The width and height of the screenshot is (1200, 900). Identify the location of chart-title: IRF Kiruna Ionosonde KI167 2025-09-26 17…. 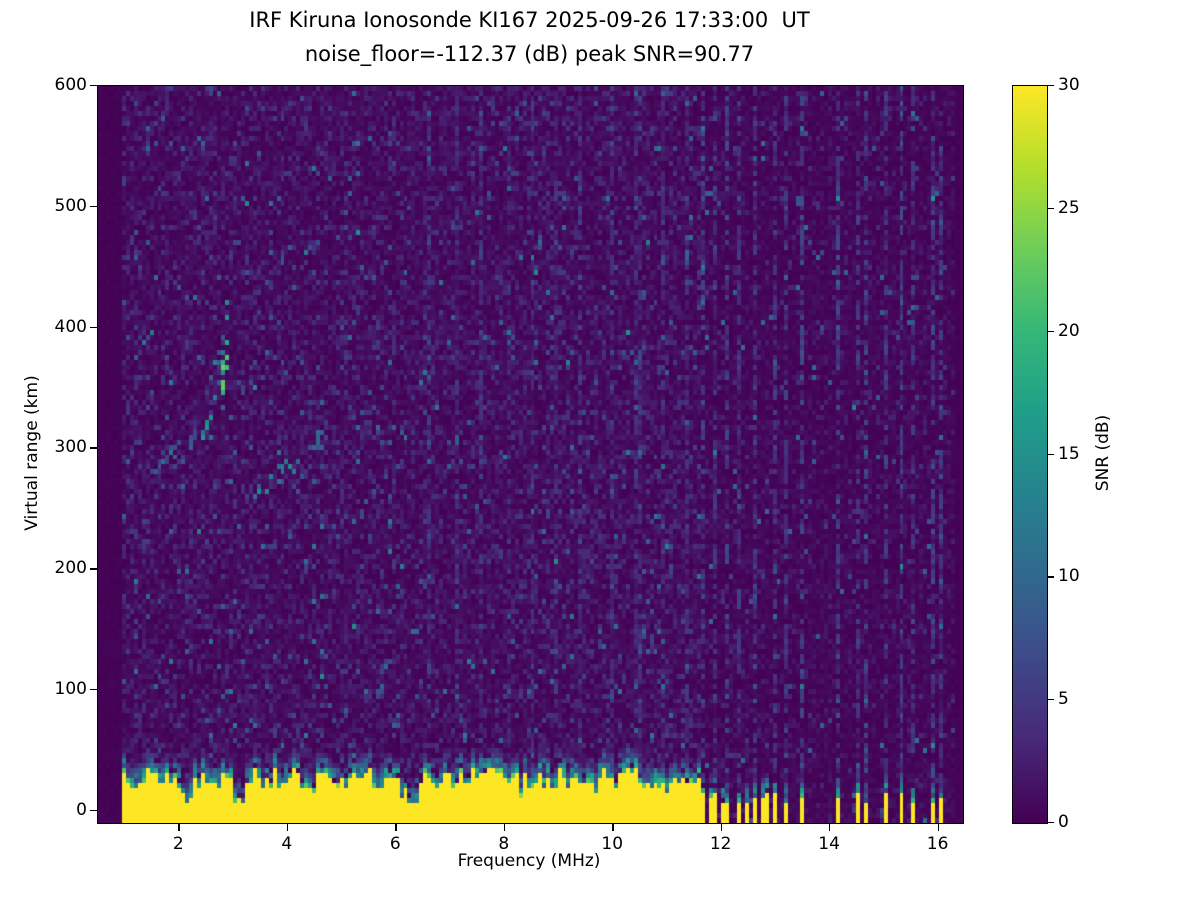
(529, 20).